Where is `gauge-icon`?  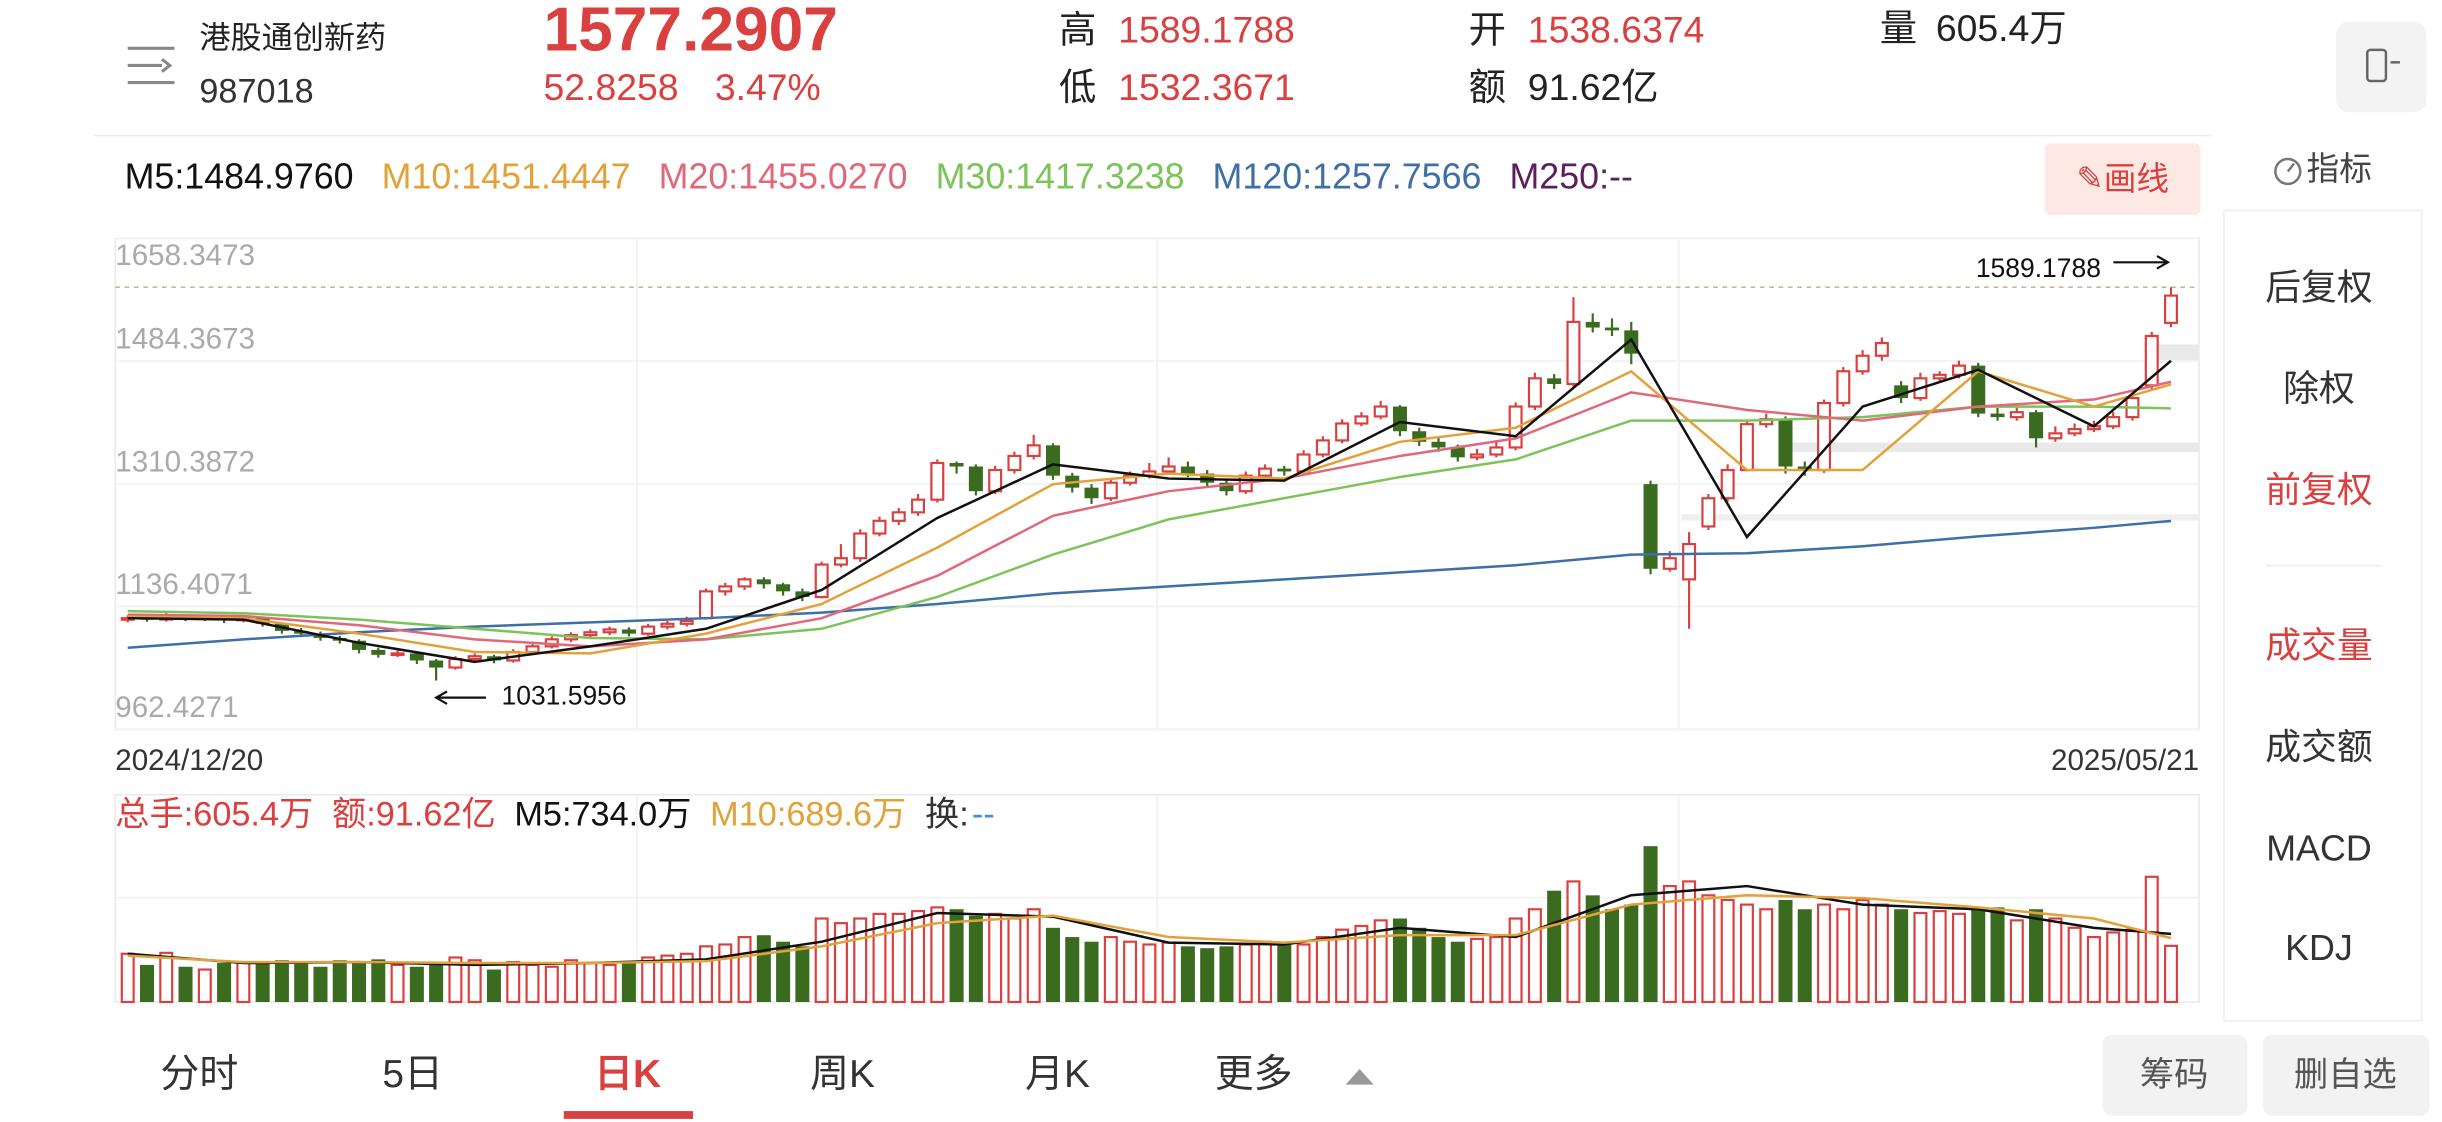
gauge-icon is located at coordinates (2291, 167).